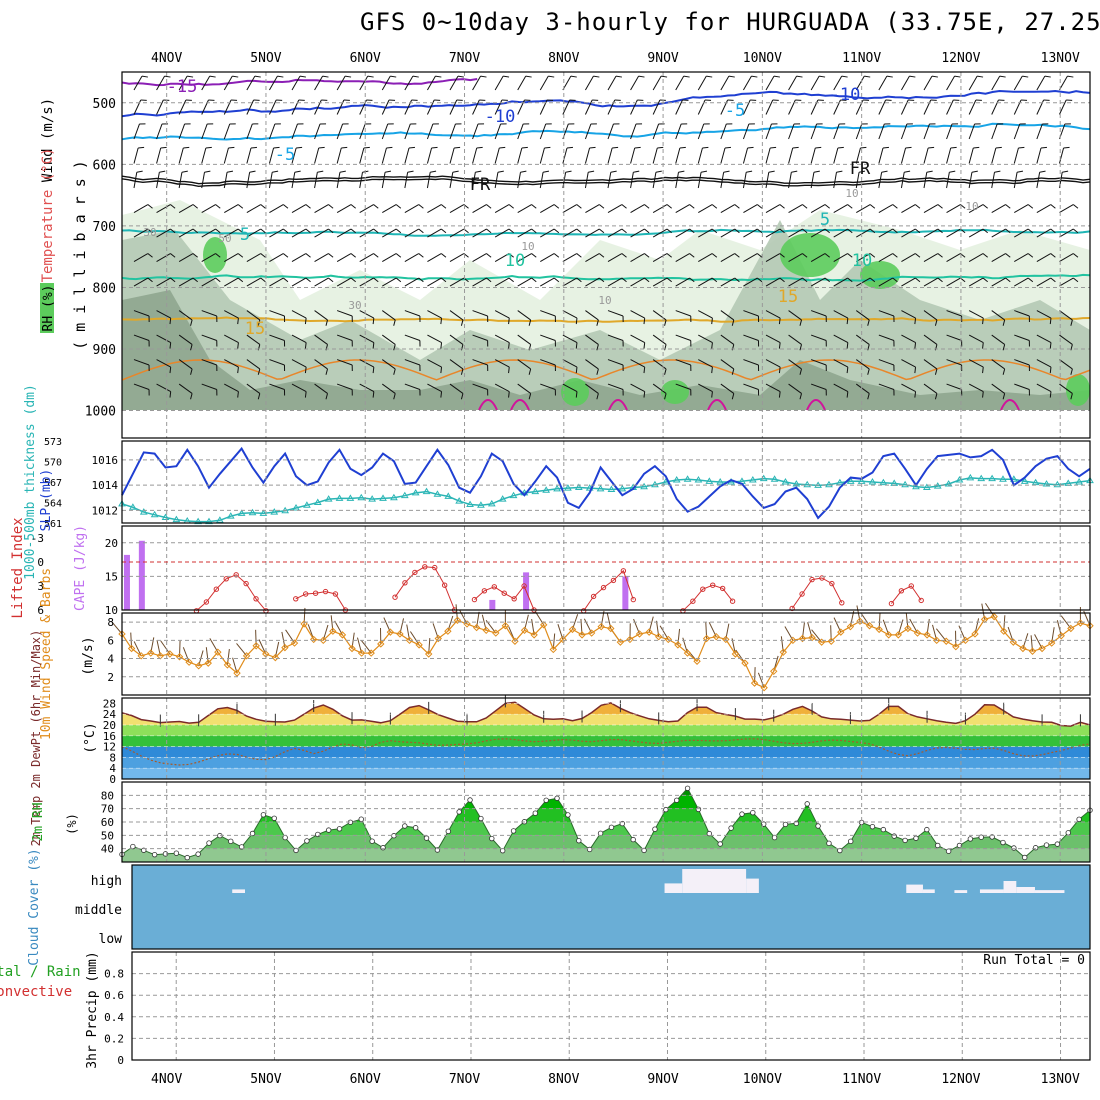 The height and width of the screenshot is (1100, 1100). What do you see at coordinates (224, 238) in the screenshot?
I see `contour-label: 50` at bounding box center [224, 238].